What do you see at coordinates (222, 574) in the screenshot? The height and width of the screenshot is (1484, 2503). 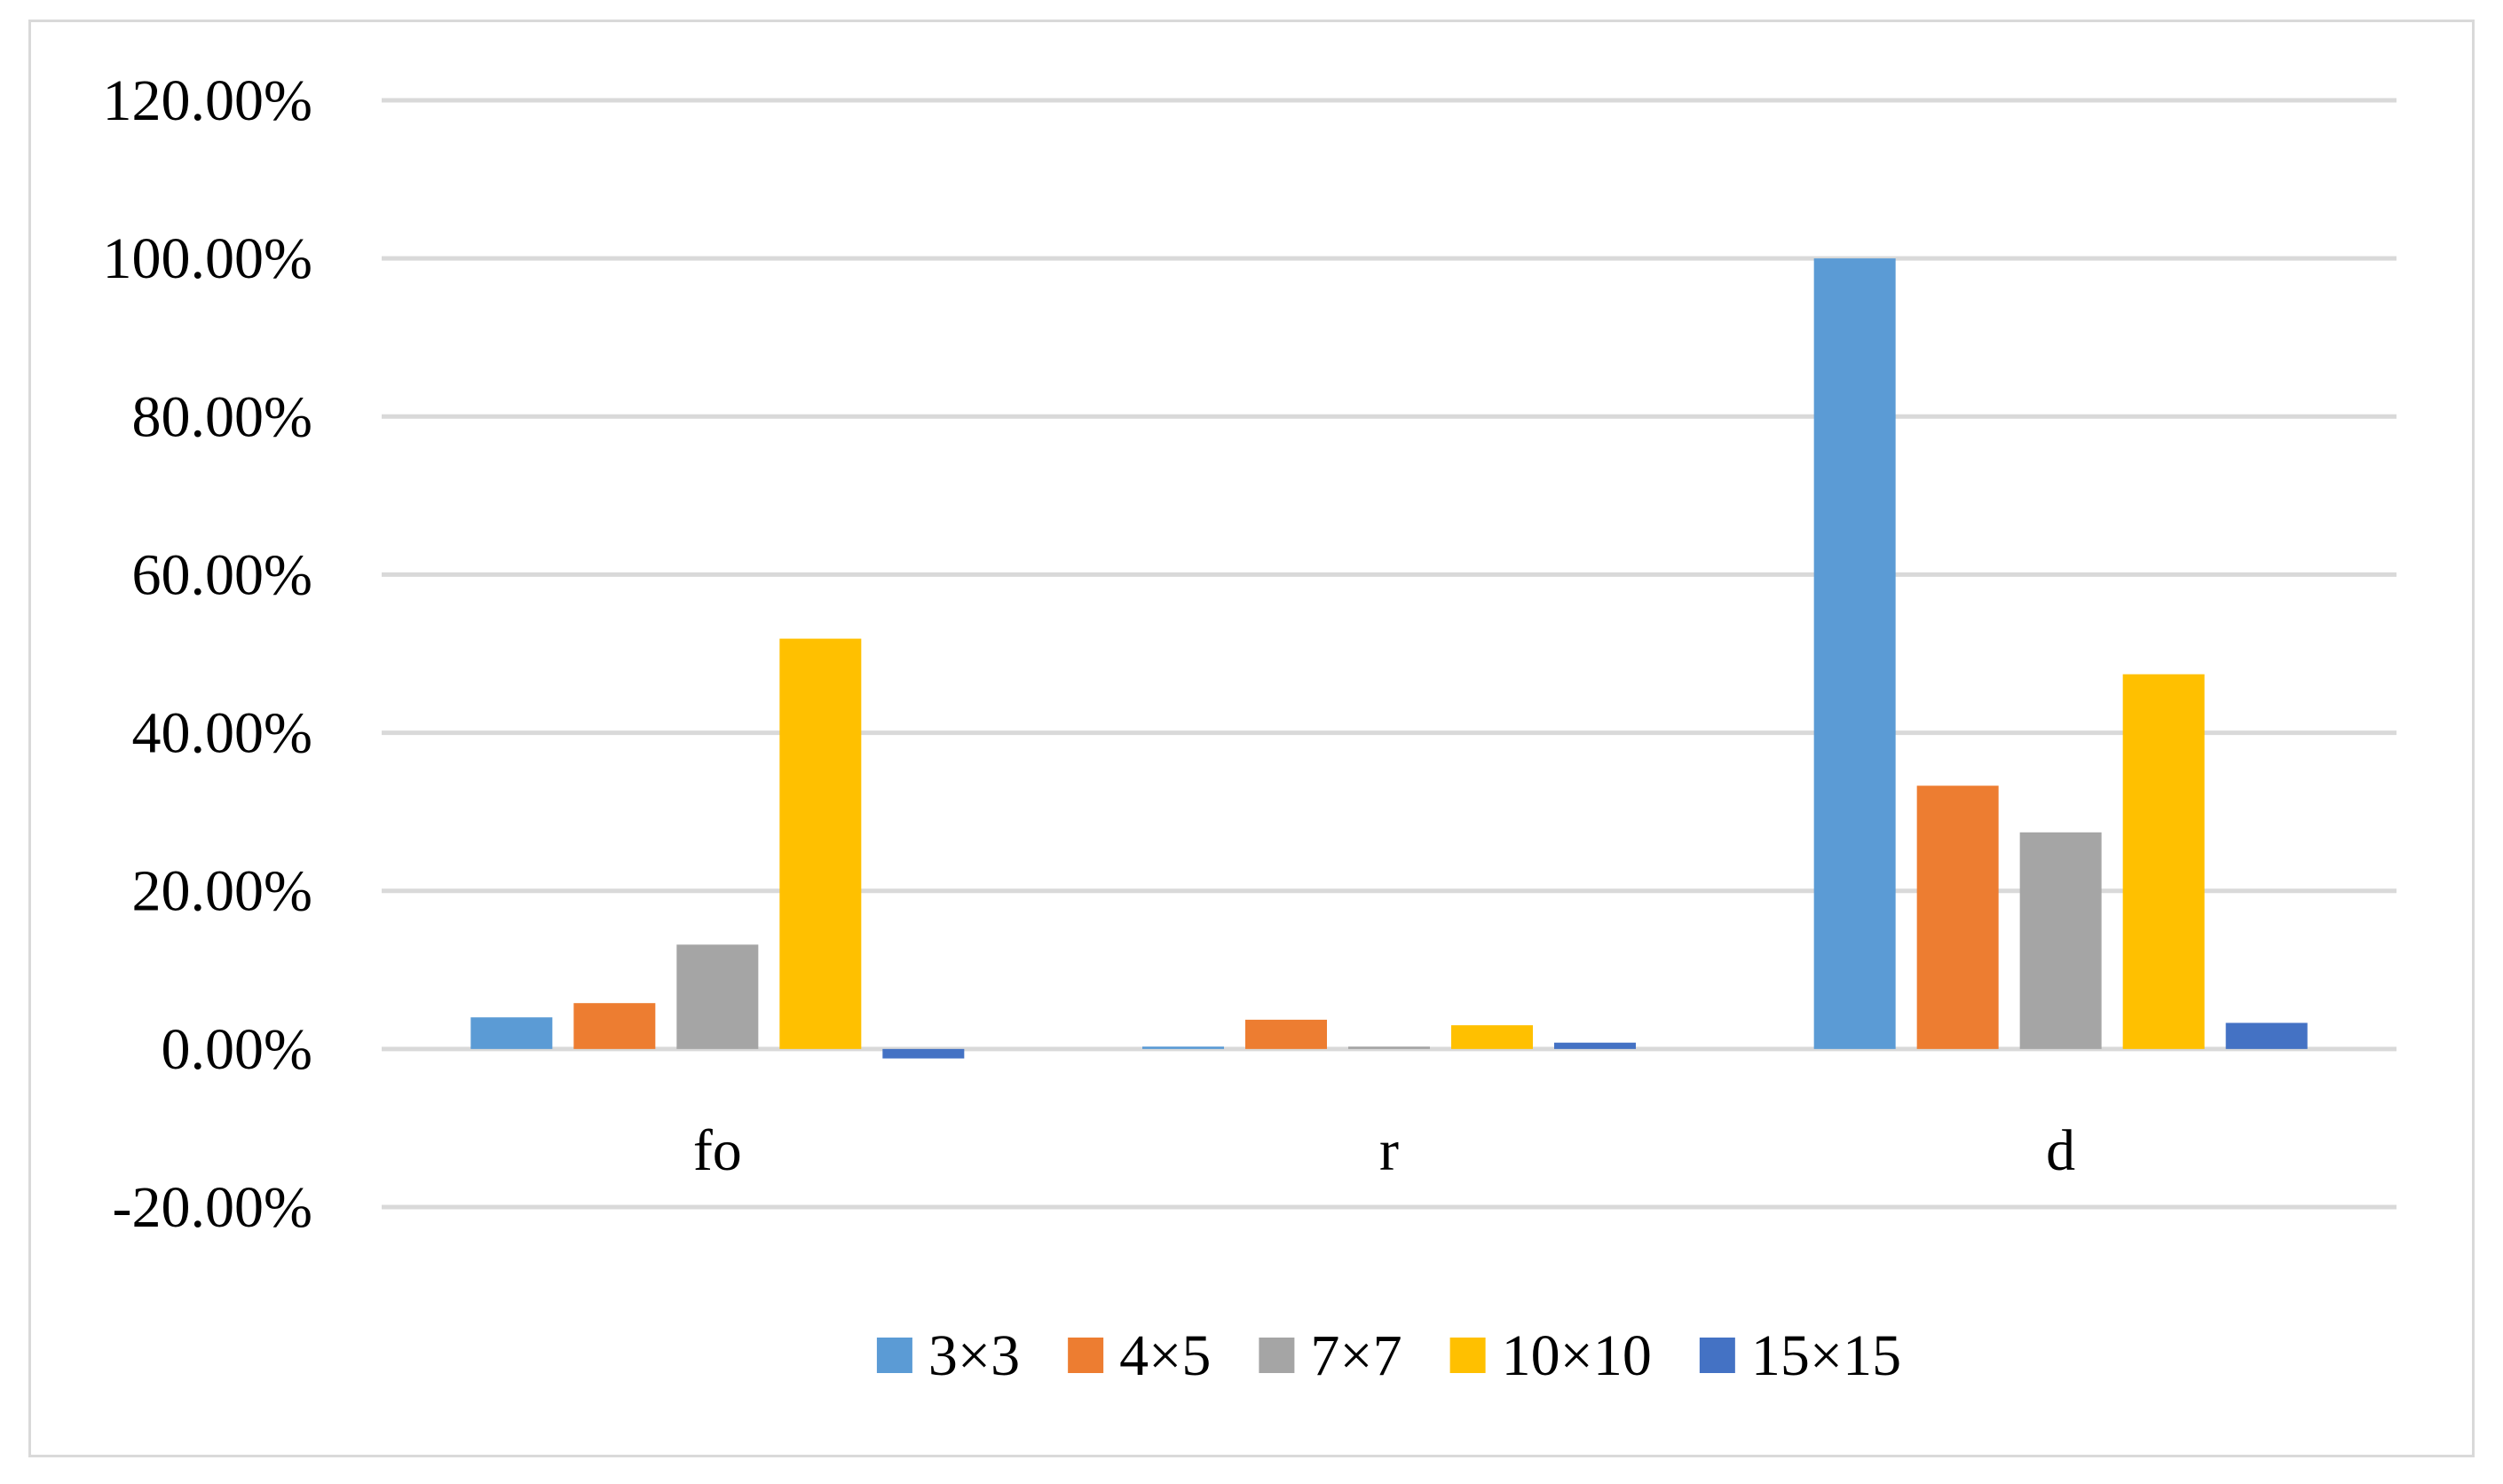 I see `y-tick-label: 60.00%` at bounding box center [222, 574].